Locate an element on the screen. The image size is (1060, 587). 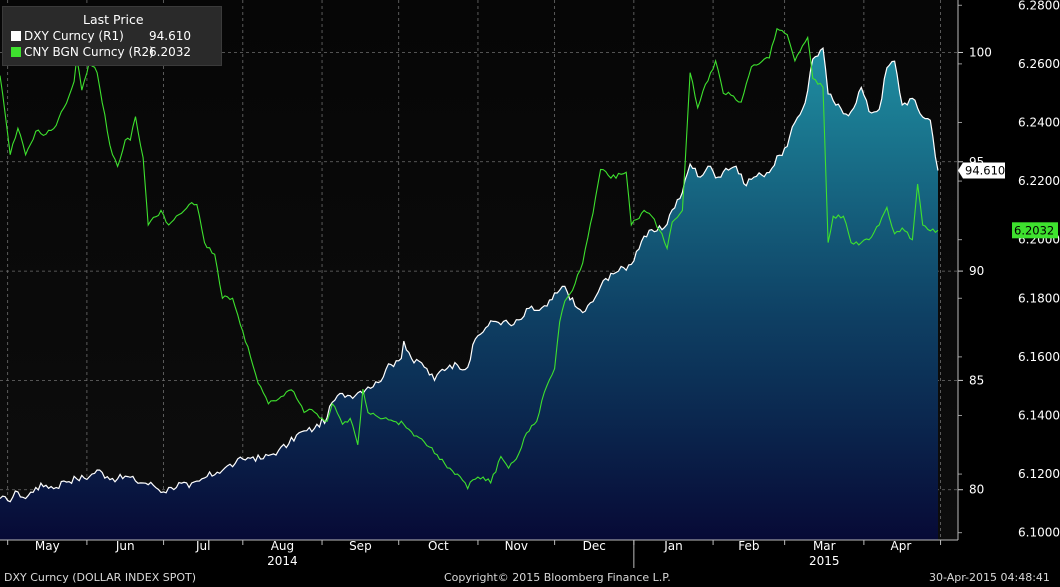
dxy-last-value-tag is located at coordinates (981, 170).